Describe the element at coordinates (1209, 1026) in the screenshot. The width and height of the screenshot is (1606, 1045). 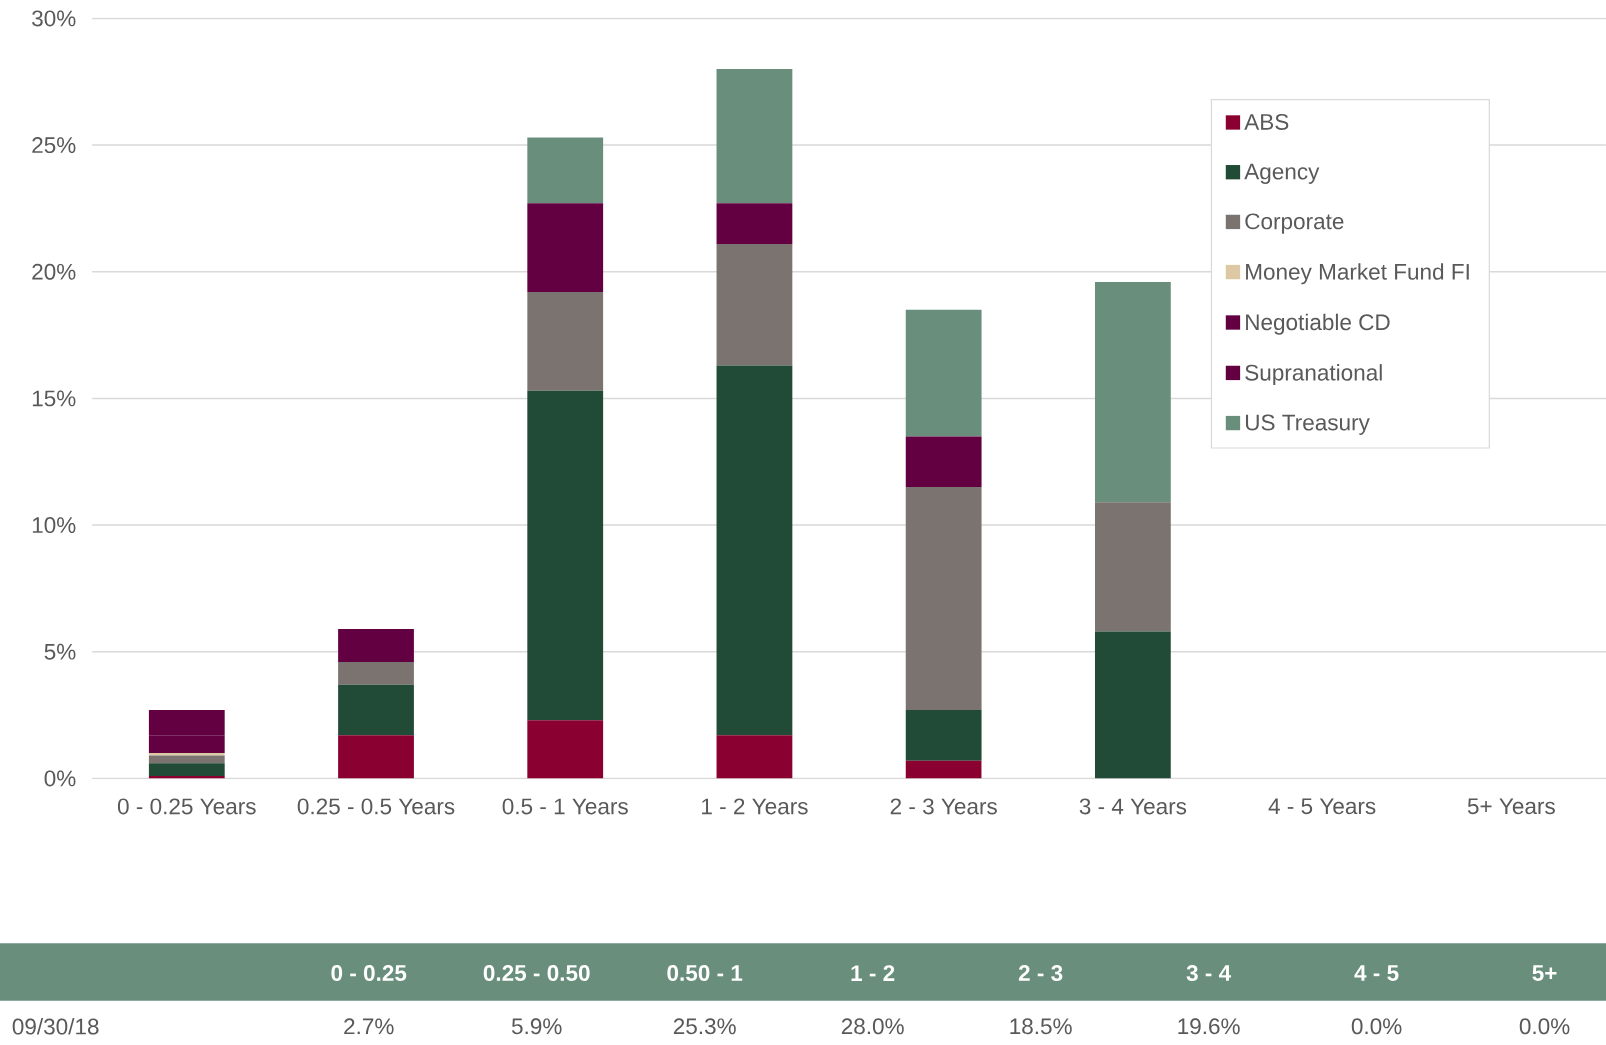
I see `text: 19.6%` at that location.